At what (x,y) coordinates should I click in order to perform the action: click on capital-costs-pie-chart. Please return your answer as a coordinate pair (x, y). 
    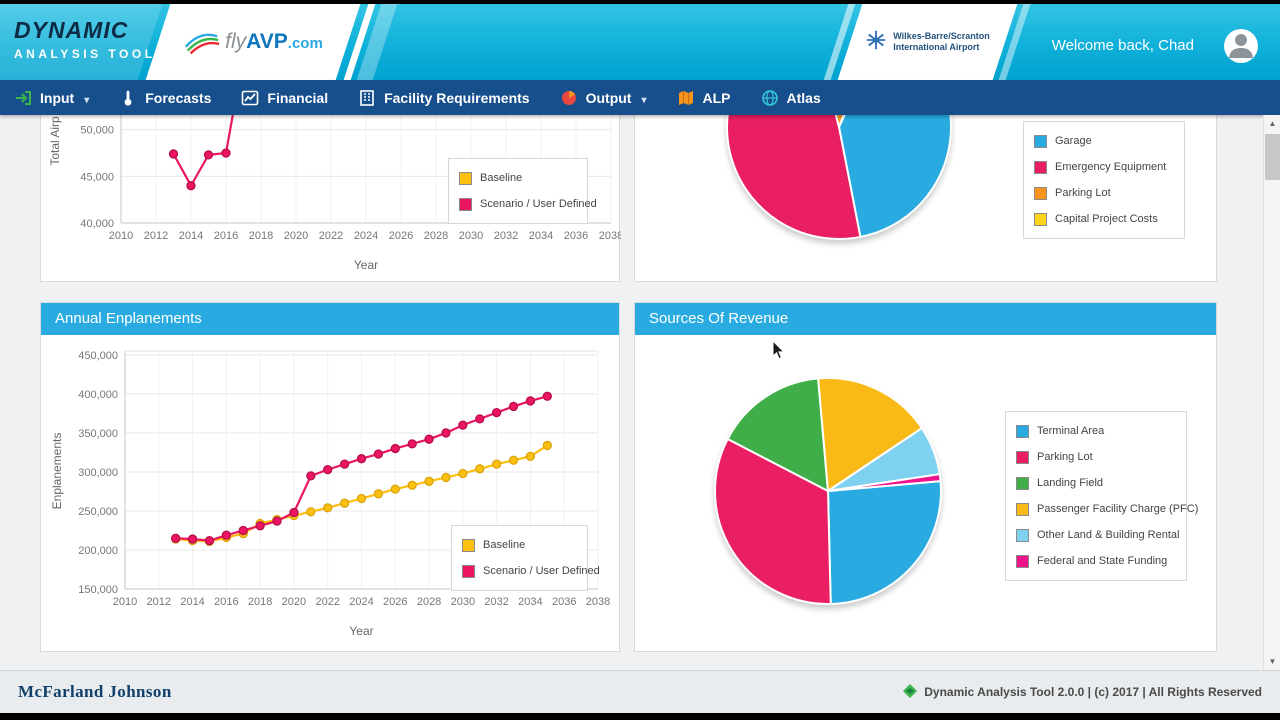
    Looking at the image, I should click on (839, 177).